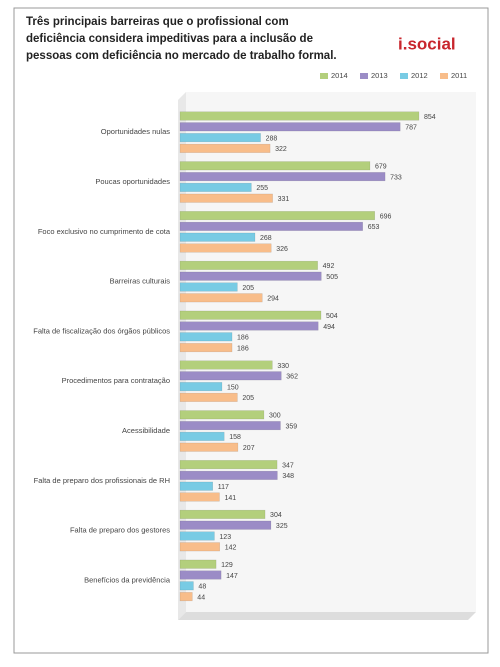 This screenshot has height=667, width=500. I want to click on category-label: Barreiras culturais, so click(140, 281).